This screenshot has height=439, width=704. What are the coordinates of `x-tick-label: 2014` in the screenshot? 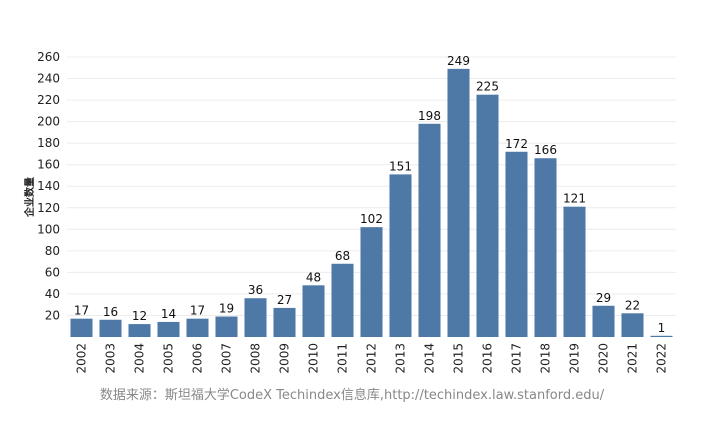 It's located at (430, 358).